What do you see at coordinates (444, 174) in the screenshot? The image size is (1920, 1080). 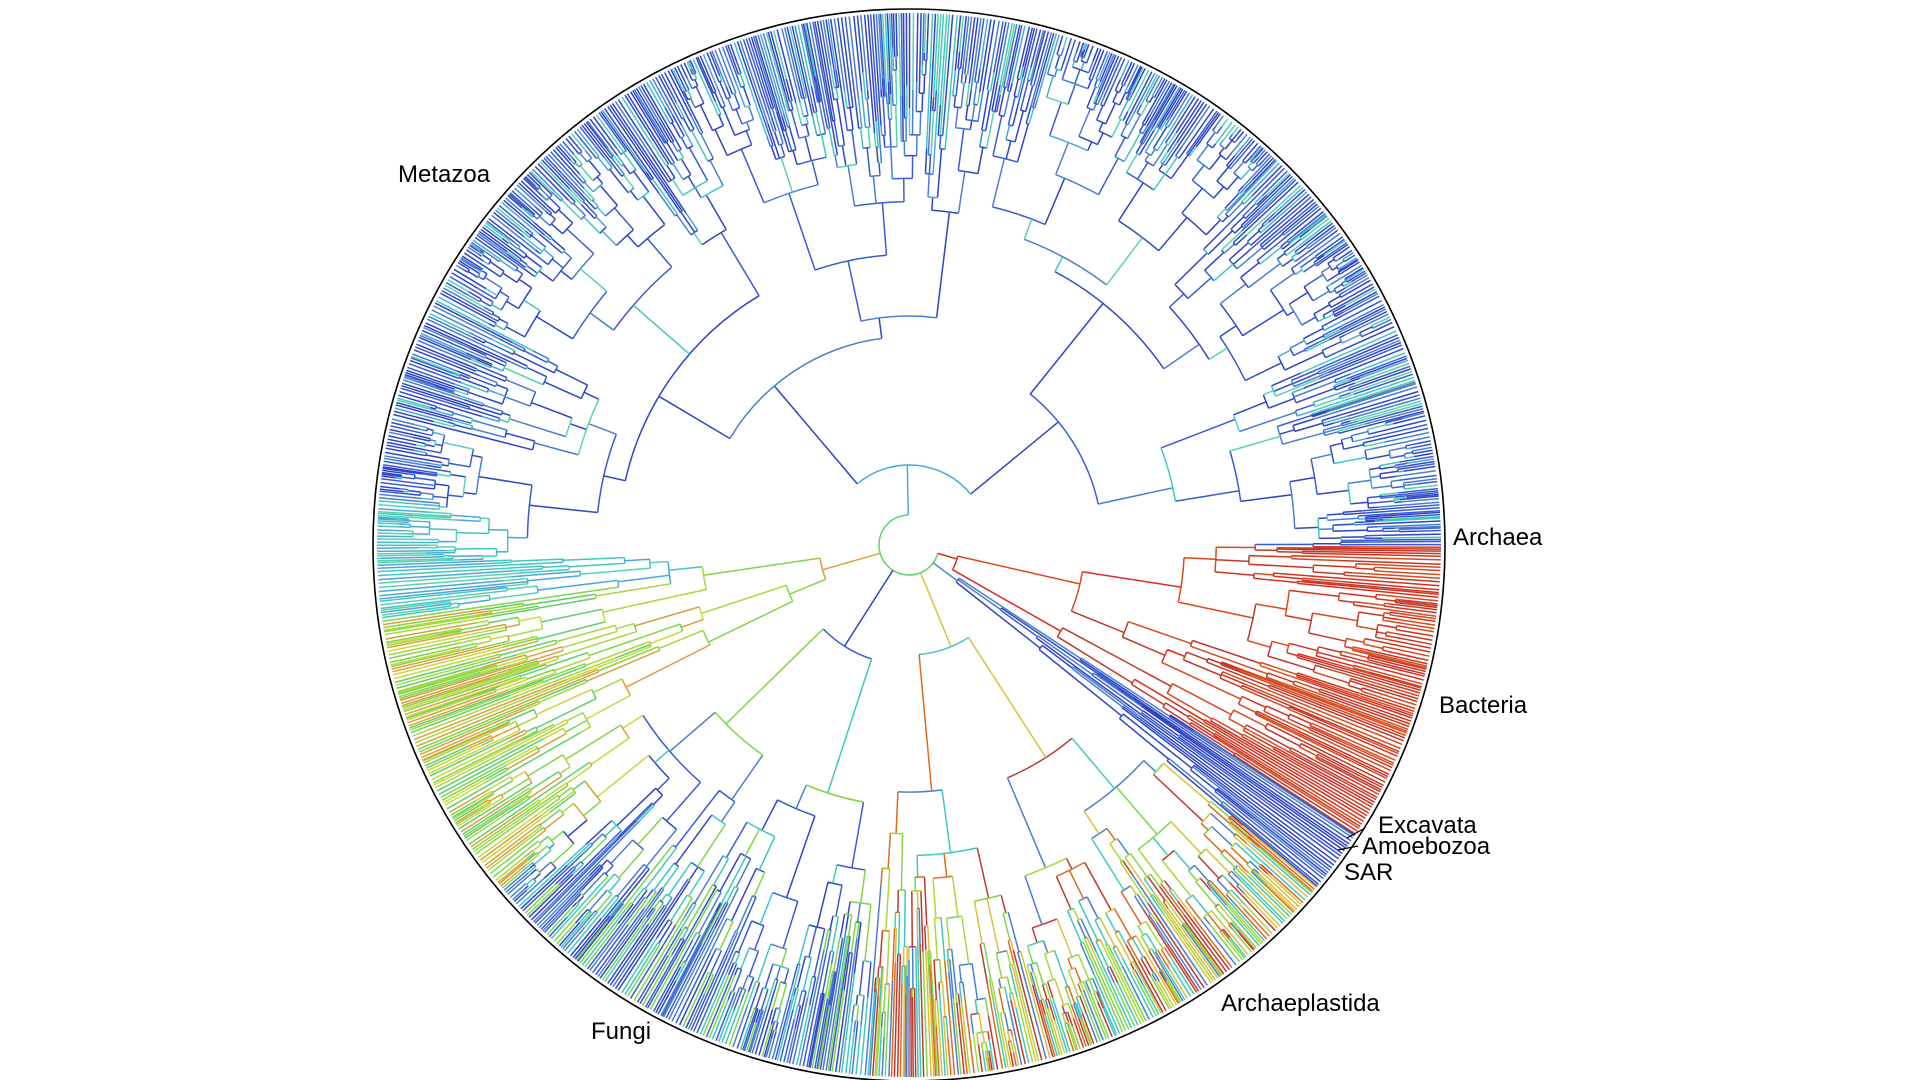 I see `clade-label: Metazoa` at bounding box center [444, 174].